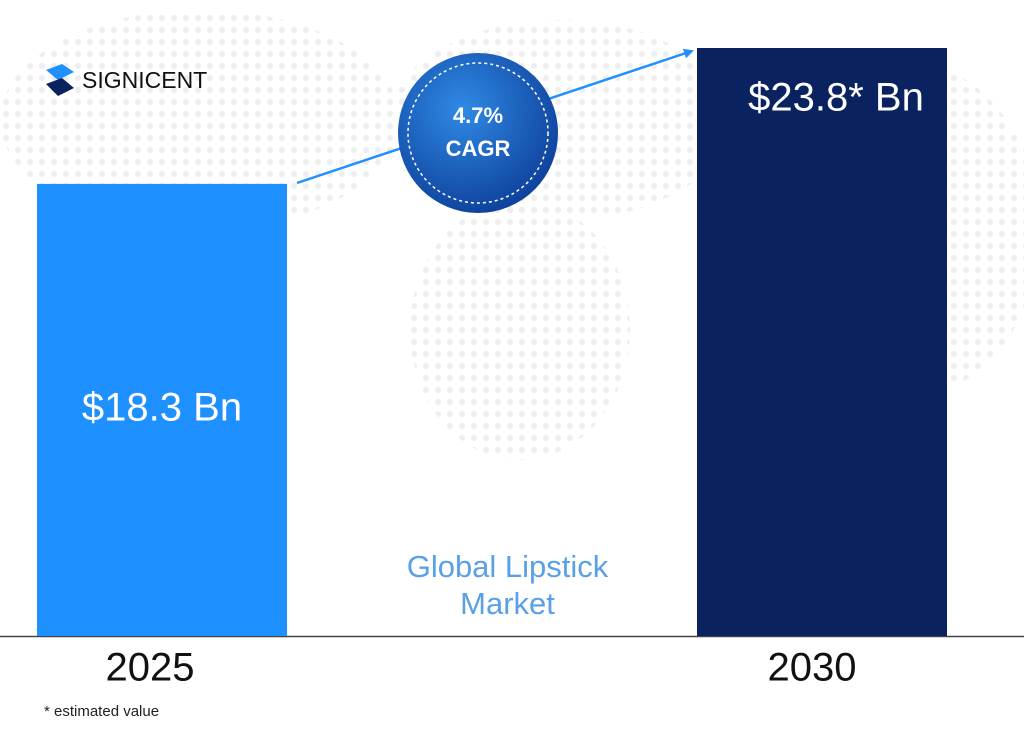  What do you see at coordinates (812, 668) in the screenshot?
I see `x-tick-label: 2030` at bounding box center [812, 668].